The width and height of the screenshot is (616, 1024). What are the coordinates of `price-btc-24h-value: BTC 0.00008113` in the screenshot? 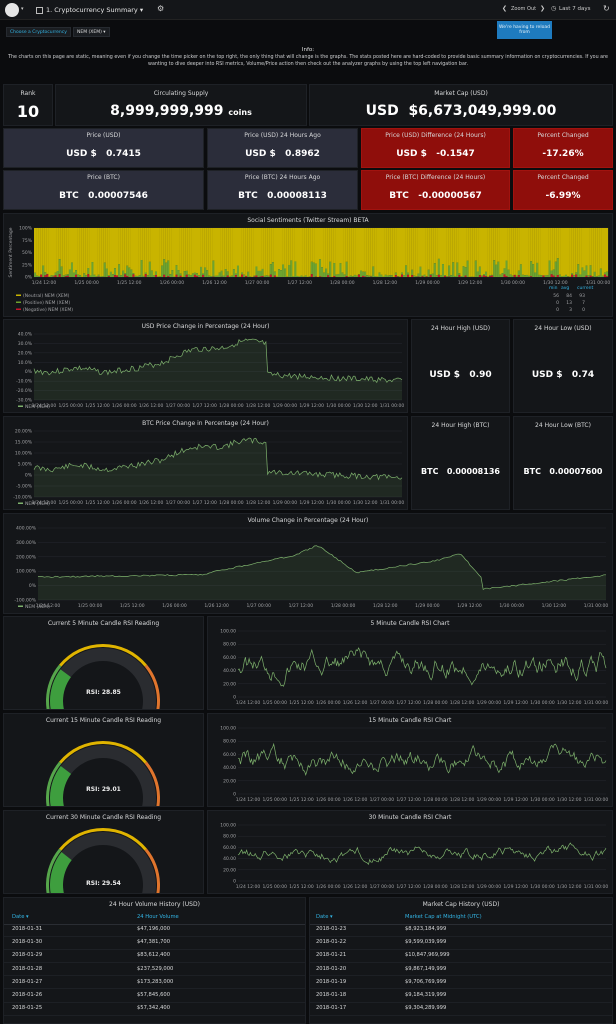 It's located at (282, 196).